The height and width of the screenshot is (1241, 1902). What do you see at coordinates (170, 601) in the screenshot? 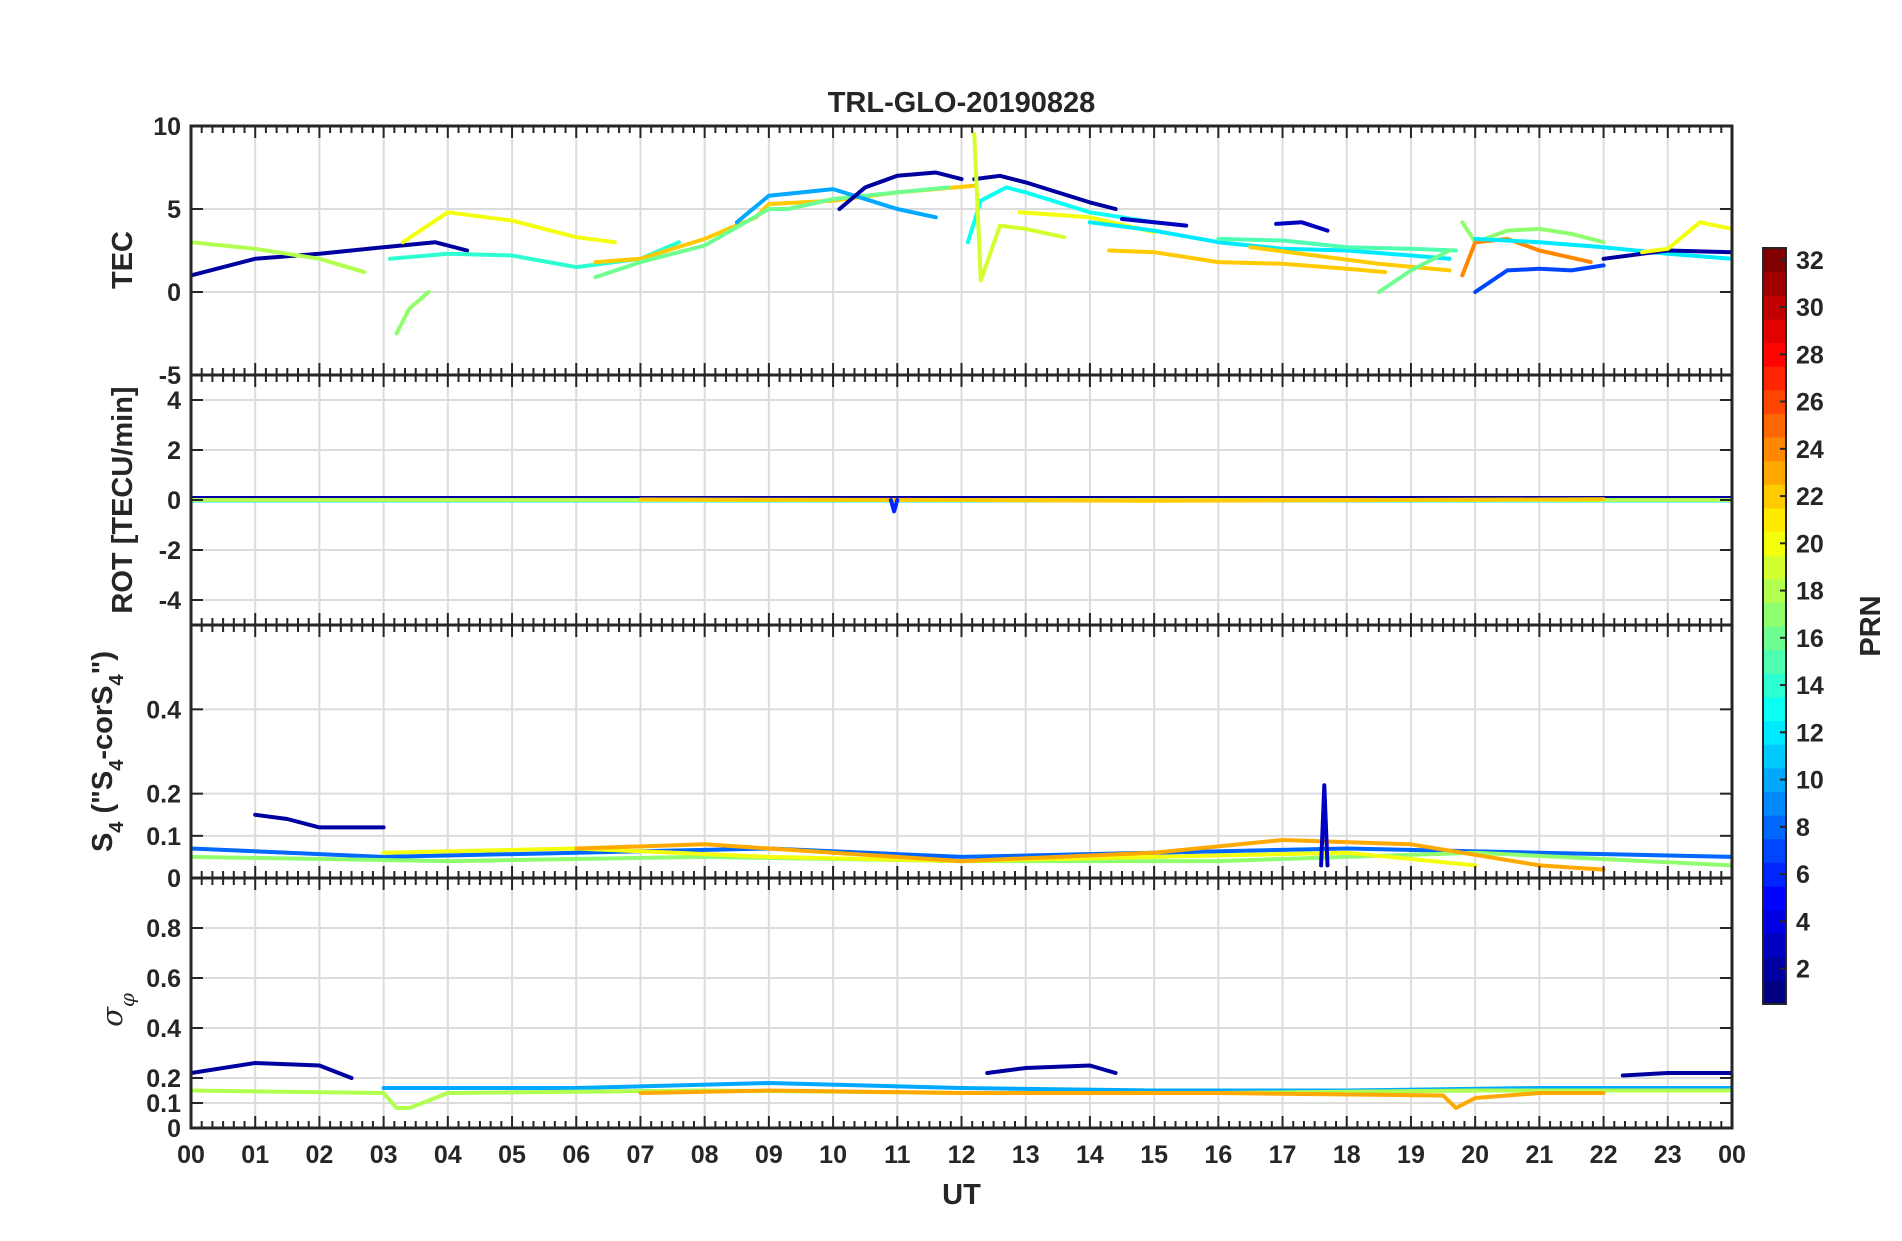
I see `y-tick-label: -4` at bounding box center [170, 601].